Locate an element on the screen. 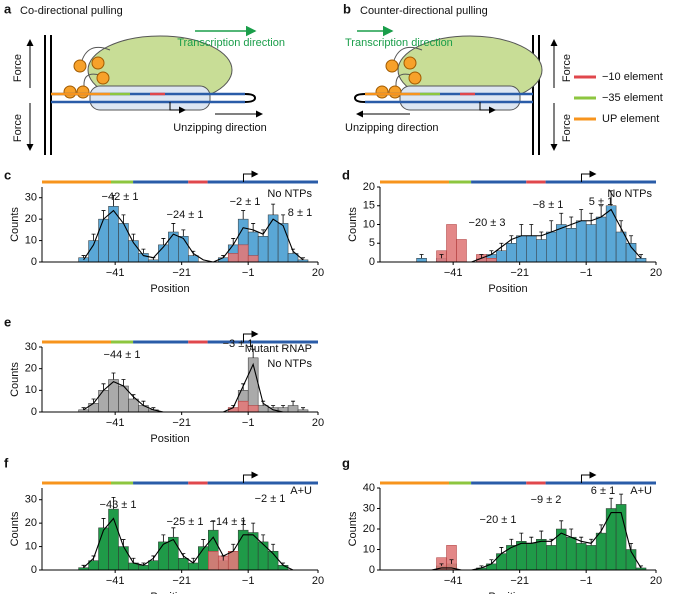 The image size is (685, 594). annotation: −42 ± 1 is located at coordinates (120, 197).